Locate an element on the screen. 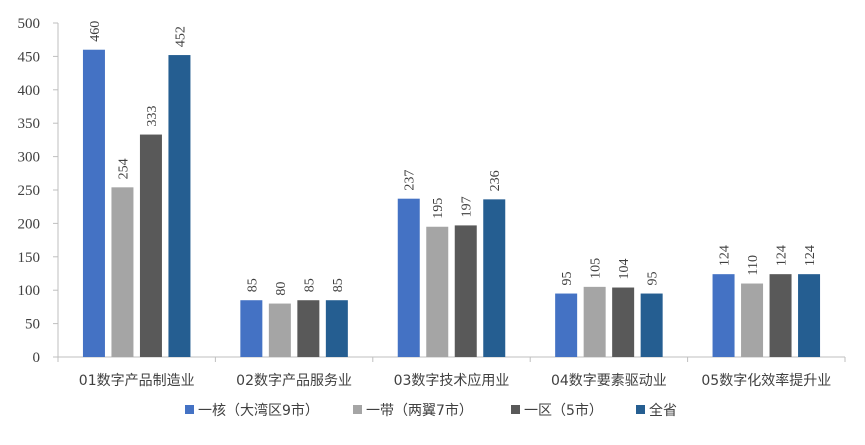 This screenshot has width=865, height=445. data-label: 237 is located at coordinates (410, 180).